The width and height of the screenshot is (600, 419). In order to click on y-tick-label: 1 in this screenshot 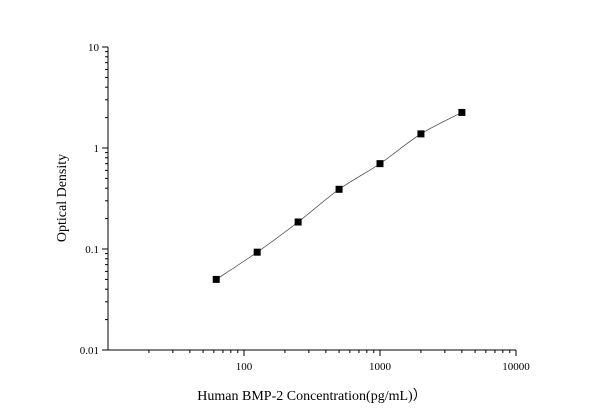, I will do `click(97, 149)`.